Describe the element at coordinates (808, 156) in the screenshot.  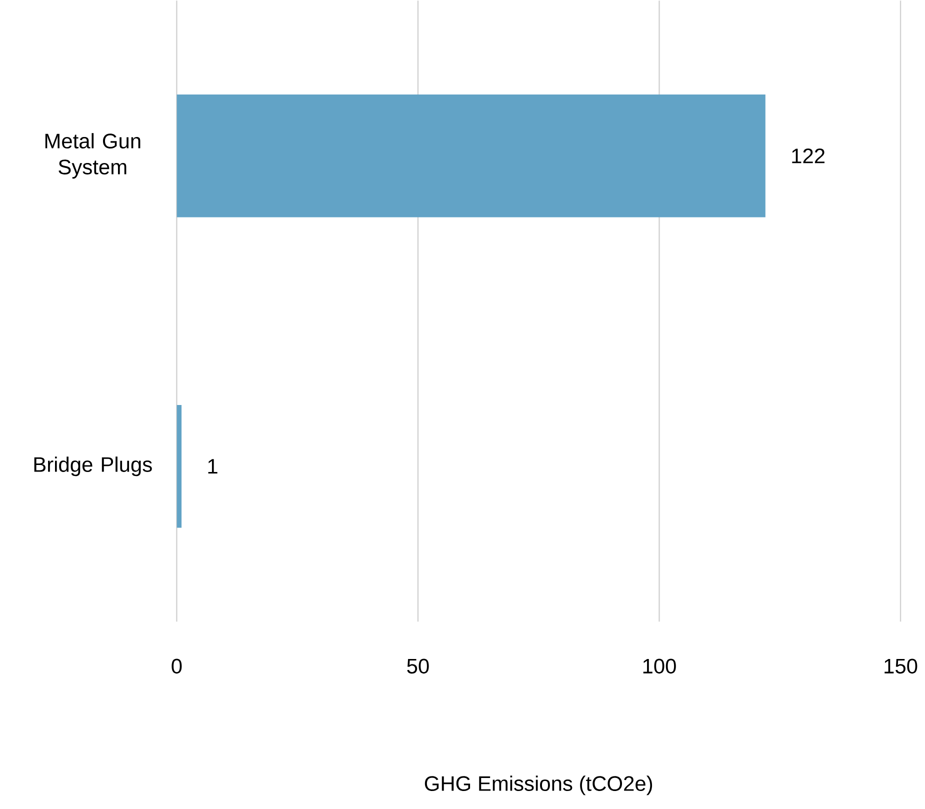
I see `data-label: 122` at that location.